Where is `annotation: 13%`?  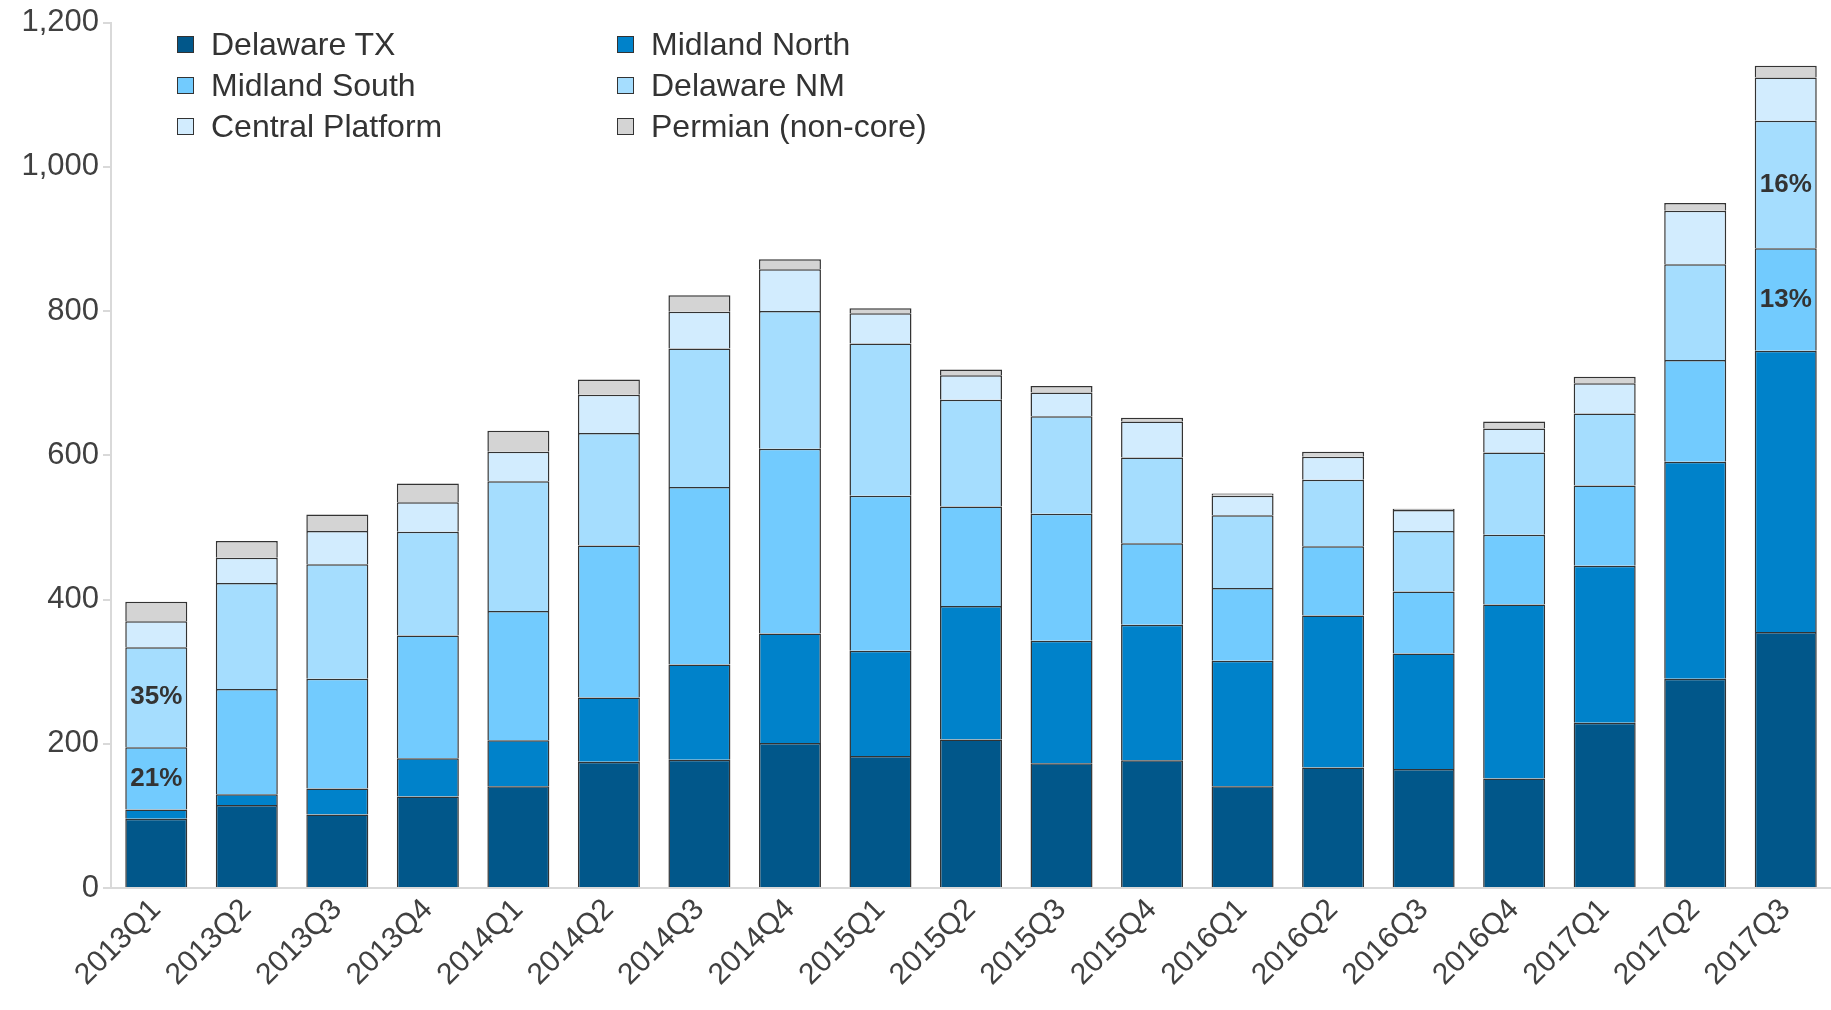 annotation: 13% is located at coordinates (1785, 297).